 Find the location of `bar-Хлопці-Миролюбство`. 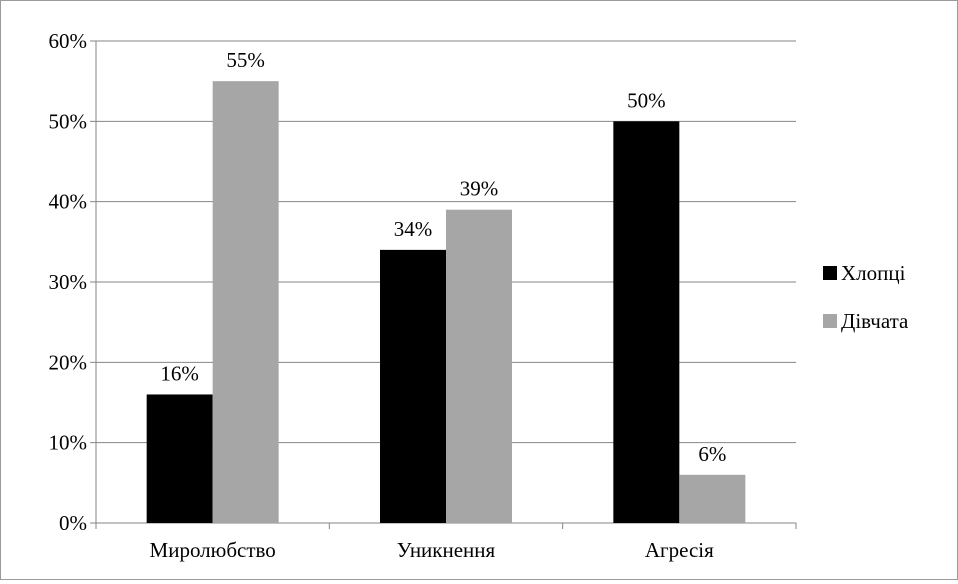

bar-Хлопці-Миролюбство is located at coordinates (179, 458).